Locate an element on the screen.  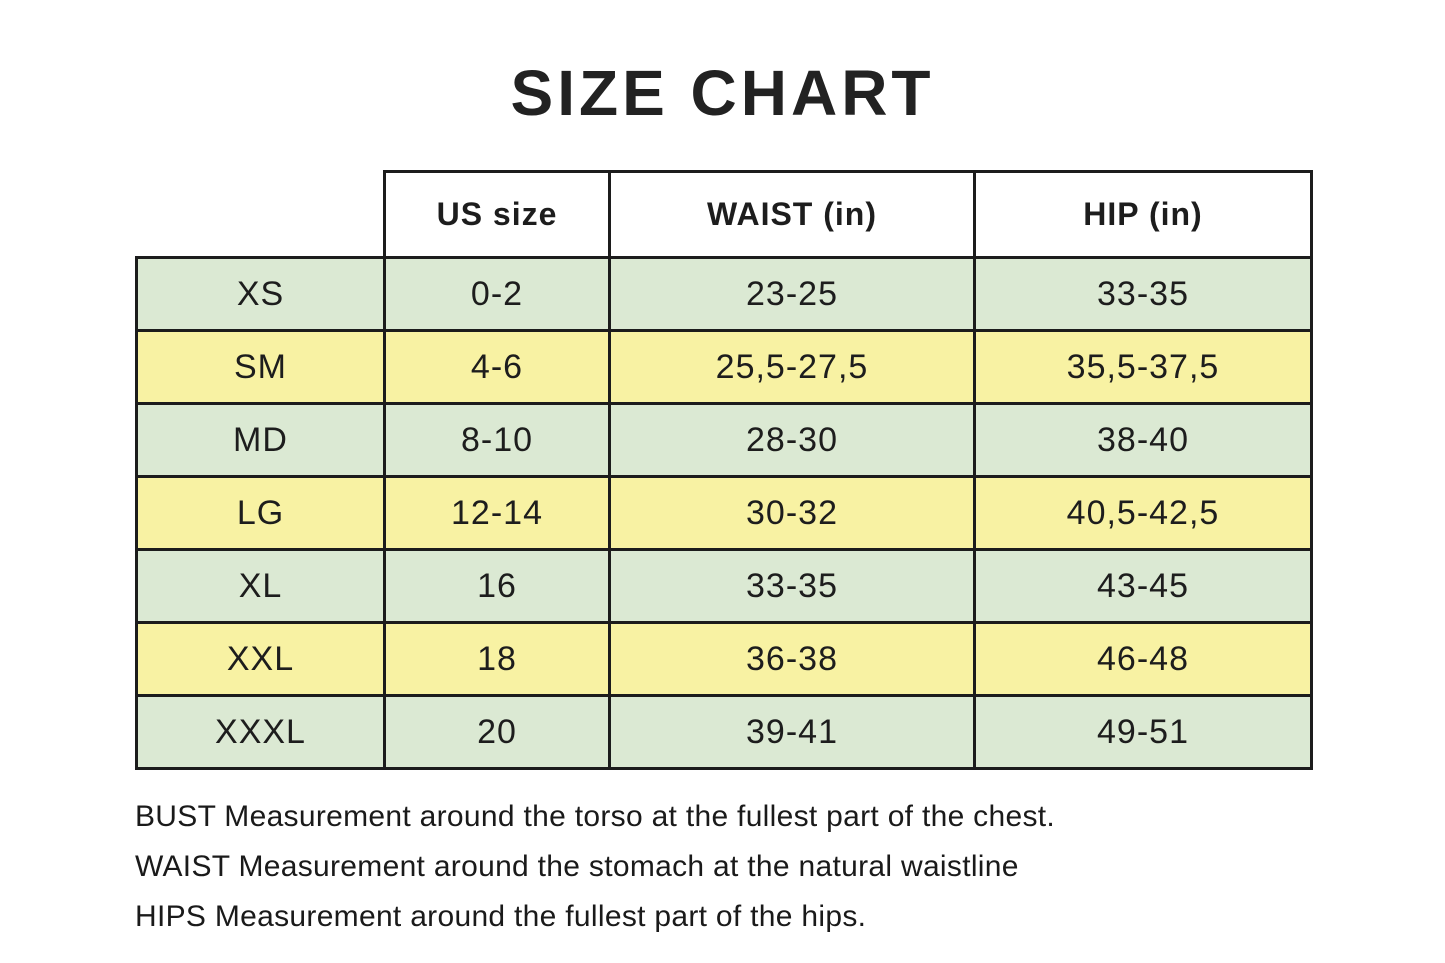
size-label-cell: SM is located at coordinates (260, 367).